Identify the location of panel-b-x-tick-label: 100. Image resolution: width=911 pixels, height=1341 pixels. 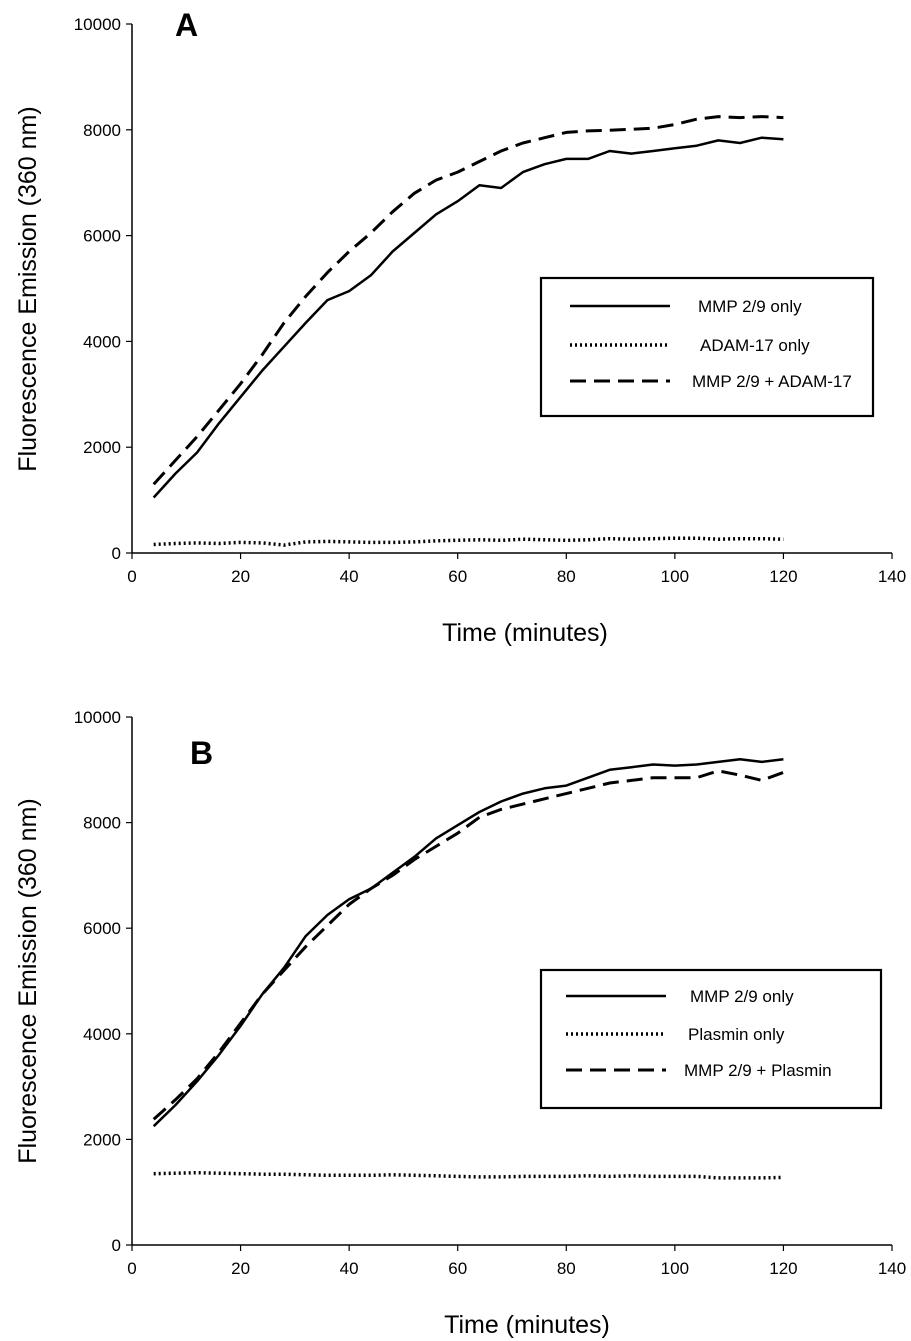
(675, 1268).